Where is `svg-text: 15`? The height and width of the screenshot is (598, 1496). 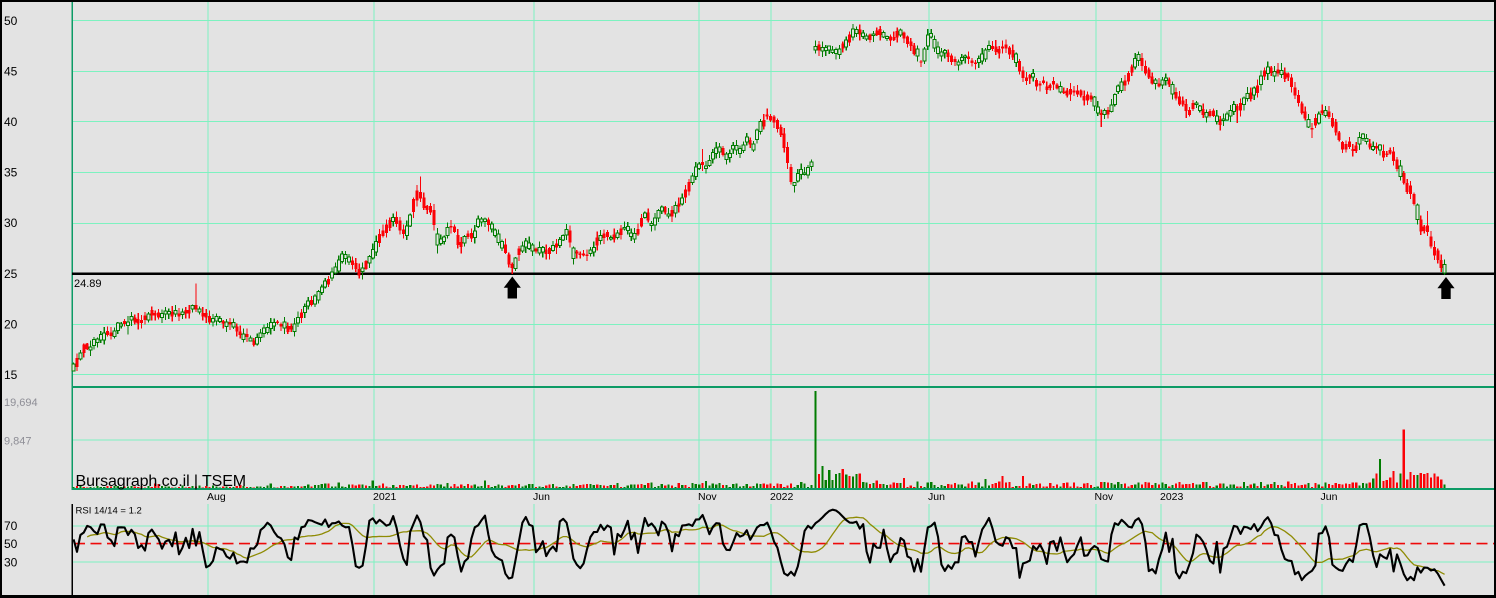
svg-text: 15 is located at coordinates (11, 375).